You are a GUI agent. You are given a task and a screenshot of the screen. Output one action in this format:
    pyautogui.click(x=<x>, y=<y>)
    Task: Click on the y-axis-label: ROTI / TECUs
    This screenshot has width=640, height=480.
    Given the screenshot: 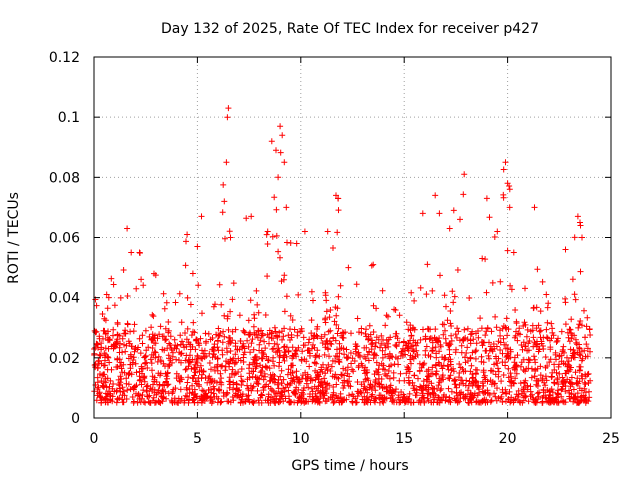 What is the action you would take?
    pyautogui.click(x=14, y=238)
    